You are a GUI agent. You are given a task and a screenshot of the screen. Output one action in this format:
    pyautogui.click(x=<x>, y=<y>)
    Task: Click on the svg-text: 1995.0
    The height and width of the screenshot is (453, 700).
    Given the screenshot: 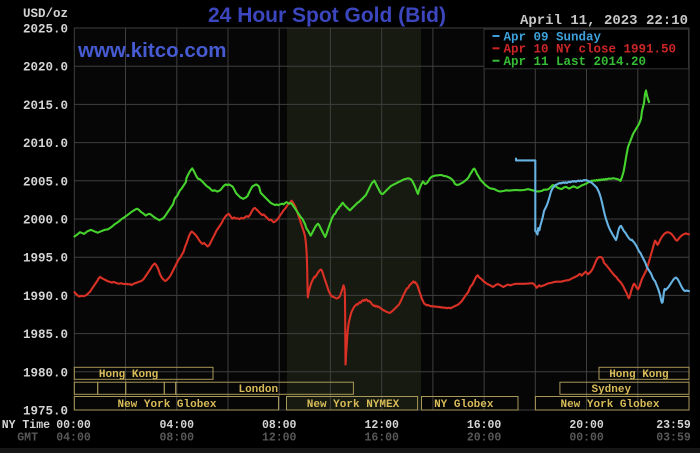 What is the action you would take?
    pyautogui.click(x=45, y=259)
    